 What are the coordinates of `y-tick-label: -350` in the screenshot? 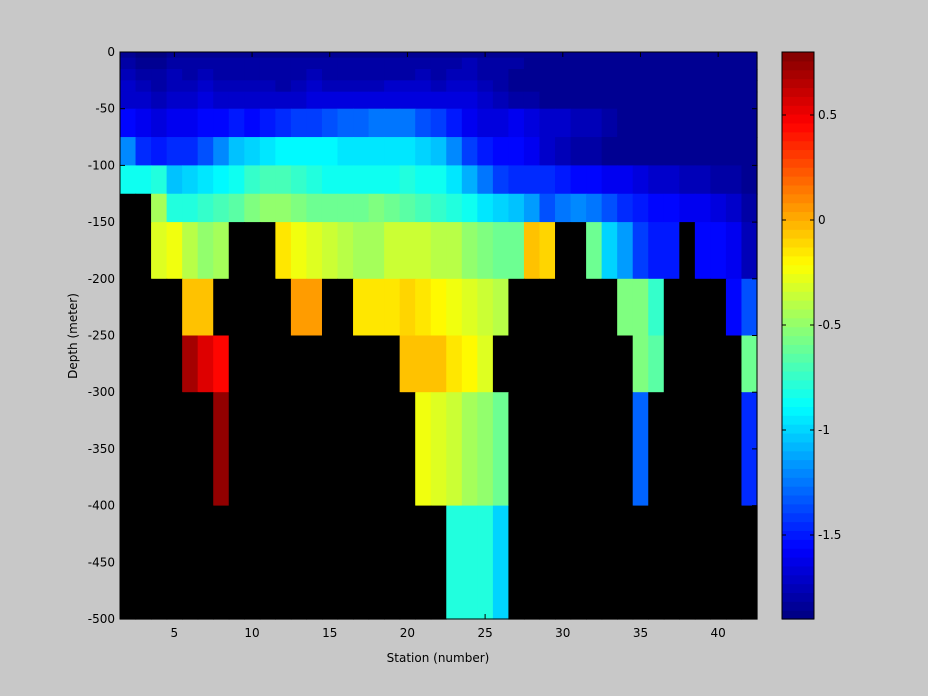 It's located at (101, 449).